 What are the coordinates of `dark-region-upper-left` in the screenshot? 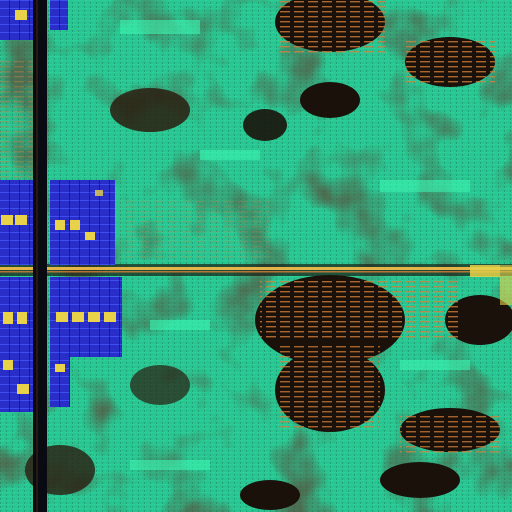 It's located at (150, 110).